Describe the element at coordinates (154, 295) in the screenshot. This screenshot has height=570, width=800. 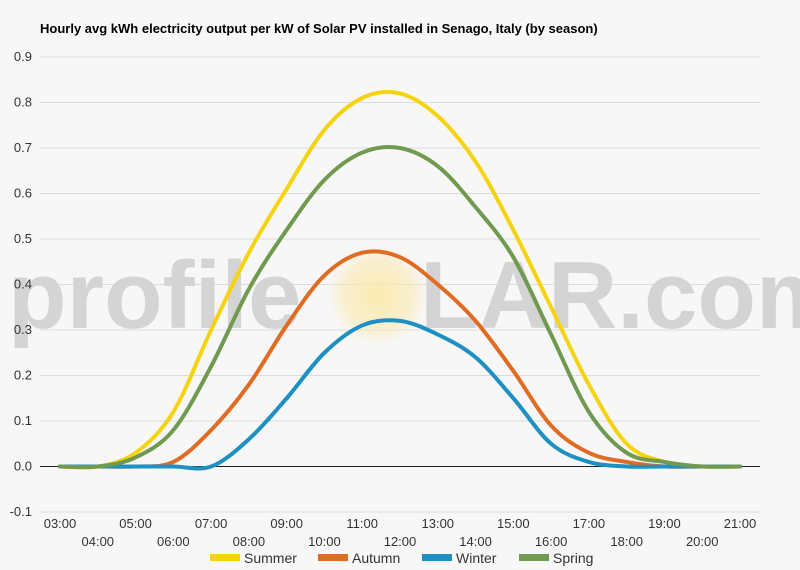
I see `watermark-left: profile` at that location.